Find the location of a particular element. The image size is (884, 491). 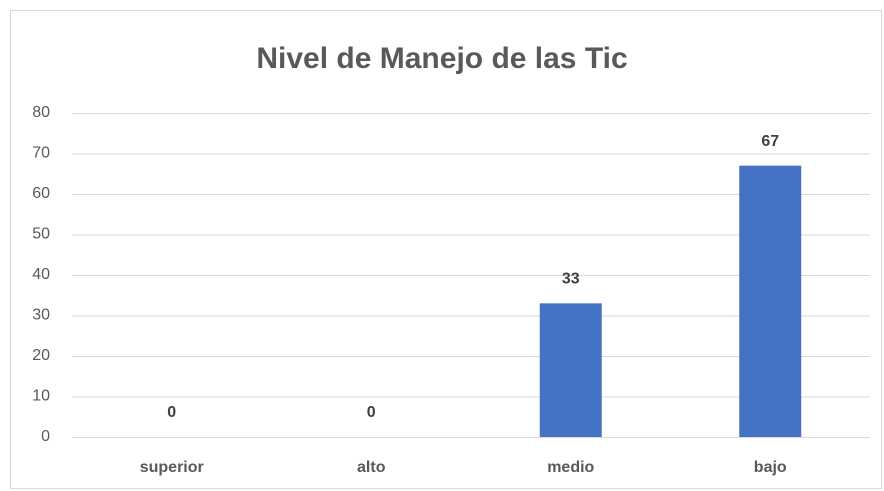

data-label: 33 is located at coordinates (571, 279).